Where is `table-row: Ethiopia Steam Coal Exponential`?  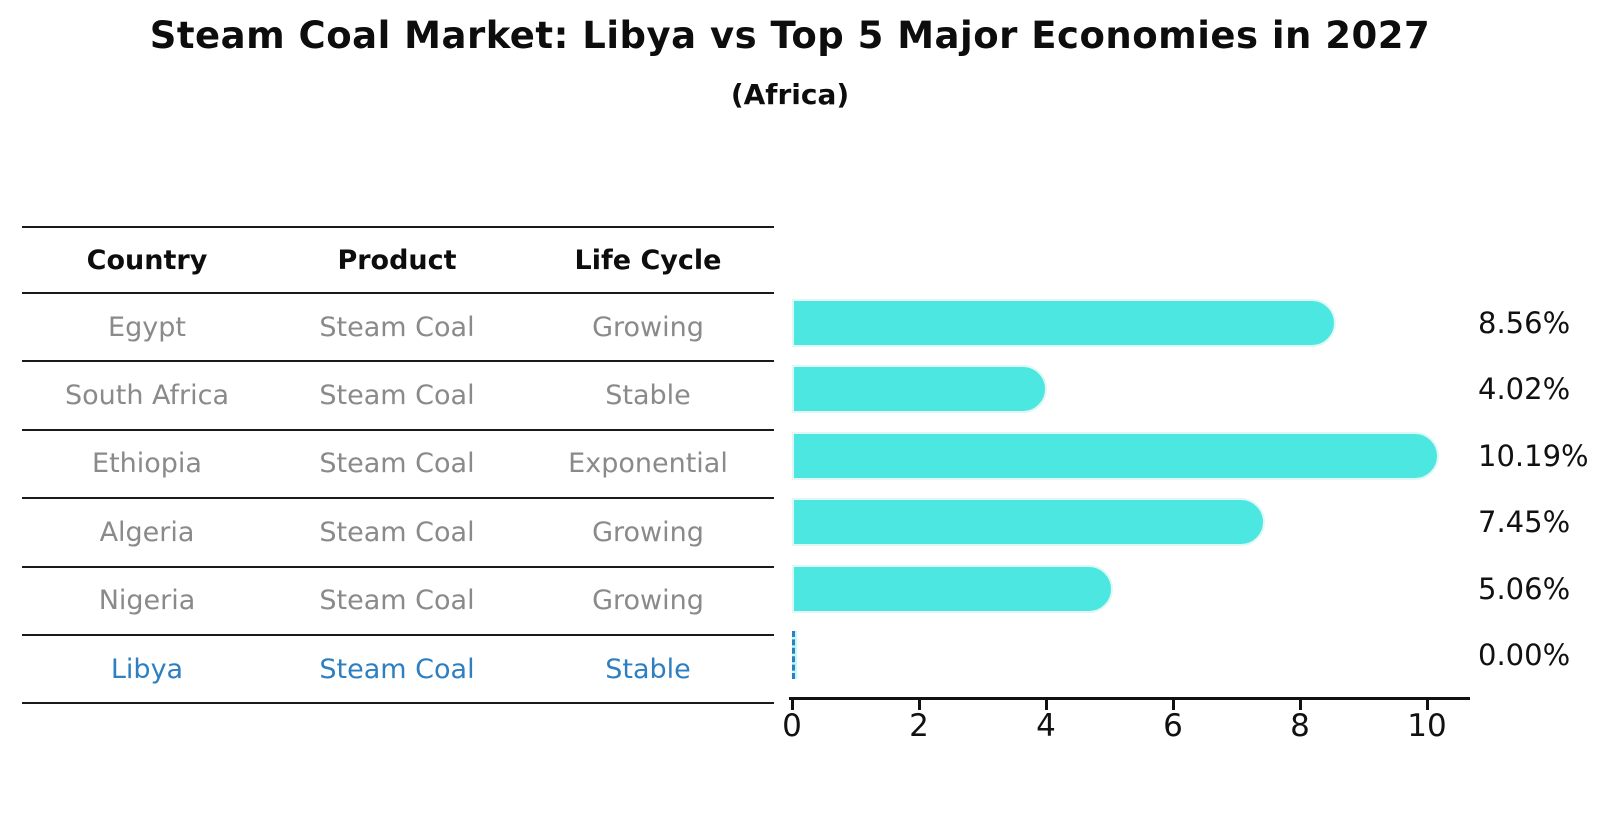 table-row: Ethiopia Steam Coal Exponential is located at coordinates (398, 465).